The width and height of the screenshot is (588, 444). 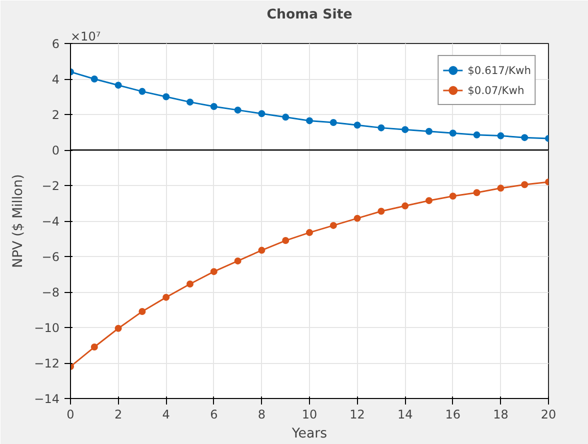 What do you see at coordinates (56, 115) in the screenshot?
I see `y-tick-label: 2` at bounding box center [56, 115].